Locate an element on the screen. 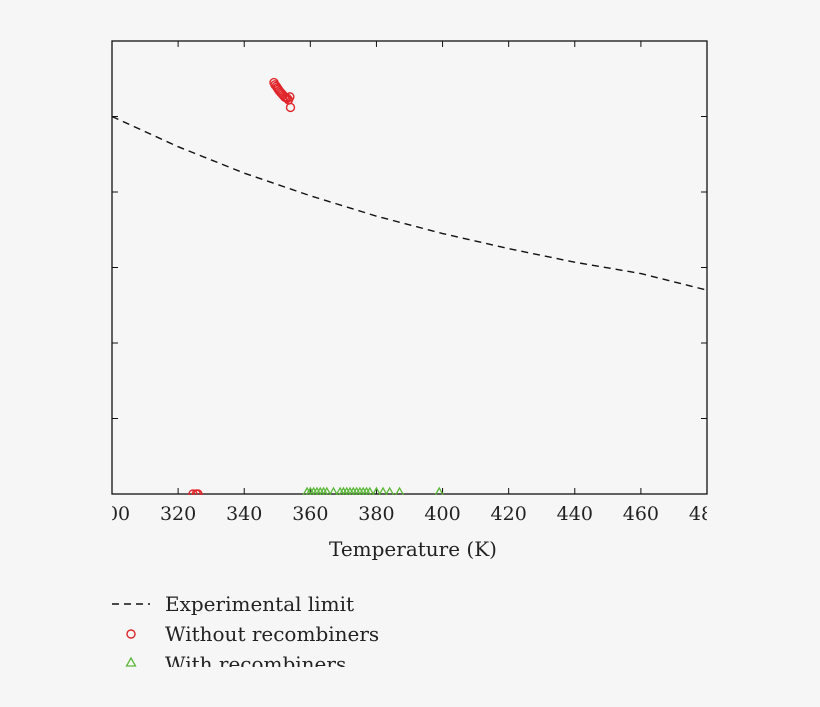  legend-label: Without recombiners is located at coordinates (272, 634).